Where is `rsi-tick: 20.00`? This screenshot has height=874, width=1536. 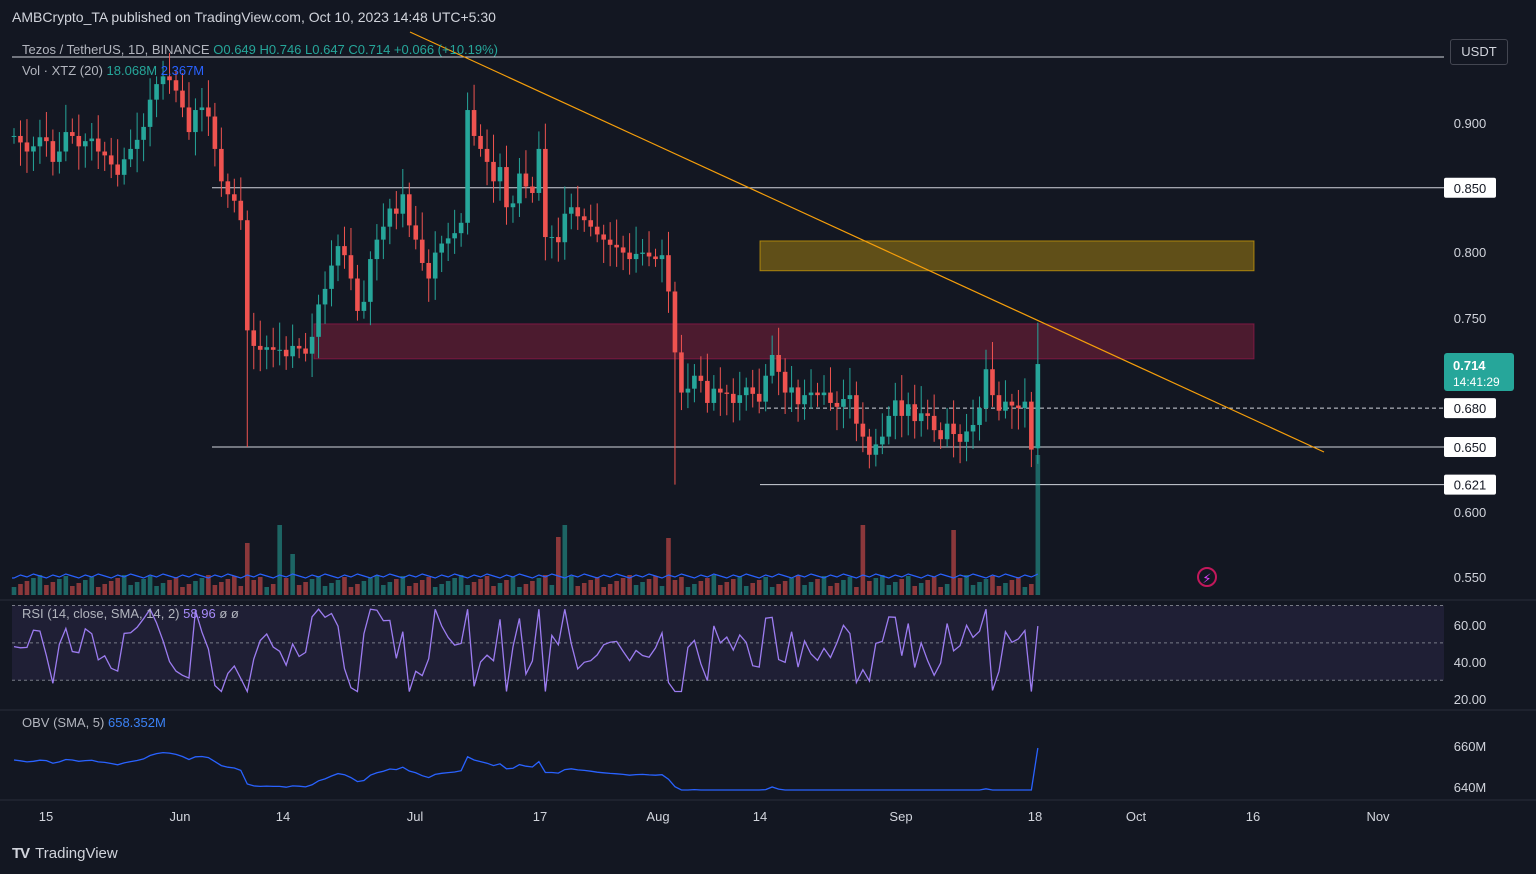
rsi-tick: 20.00 is located at coordinates (1470, 699).